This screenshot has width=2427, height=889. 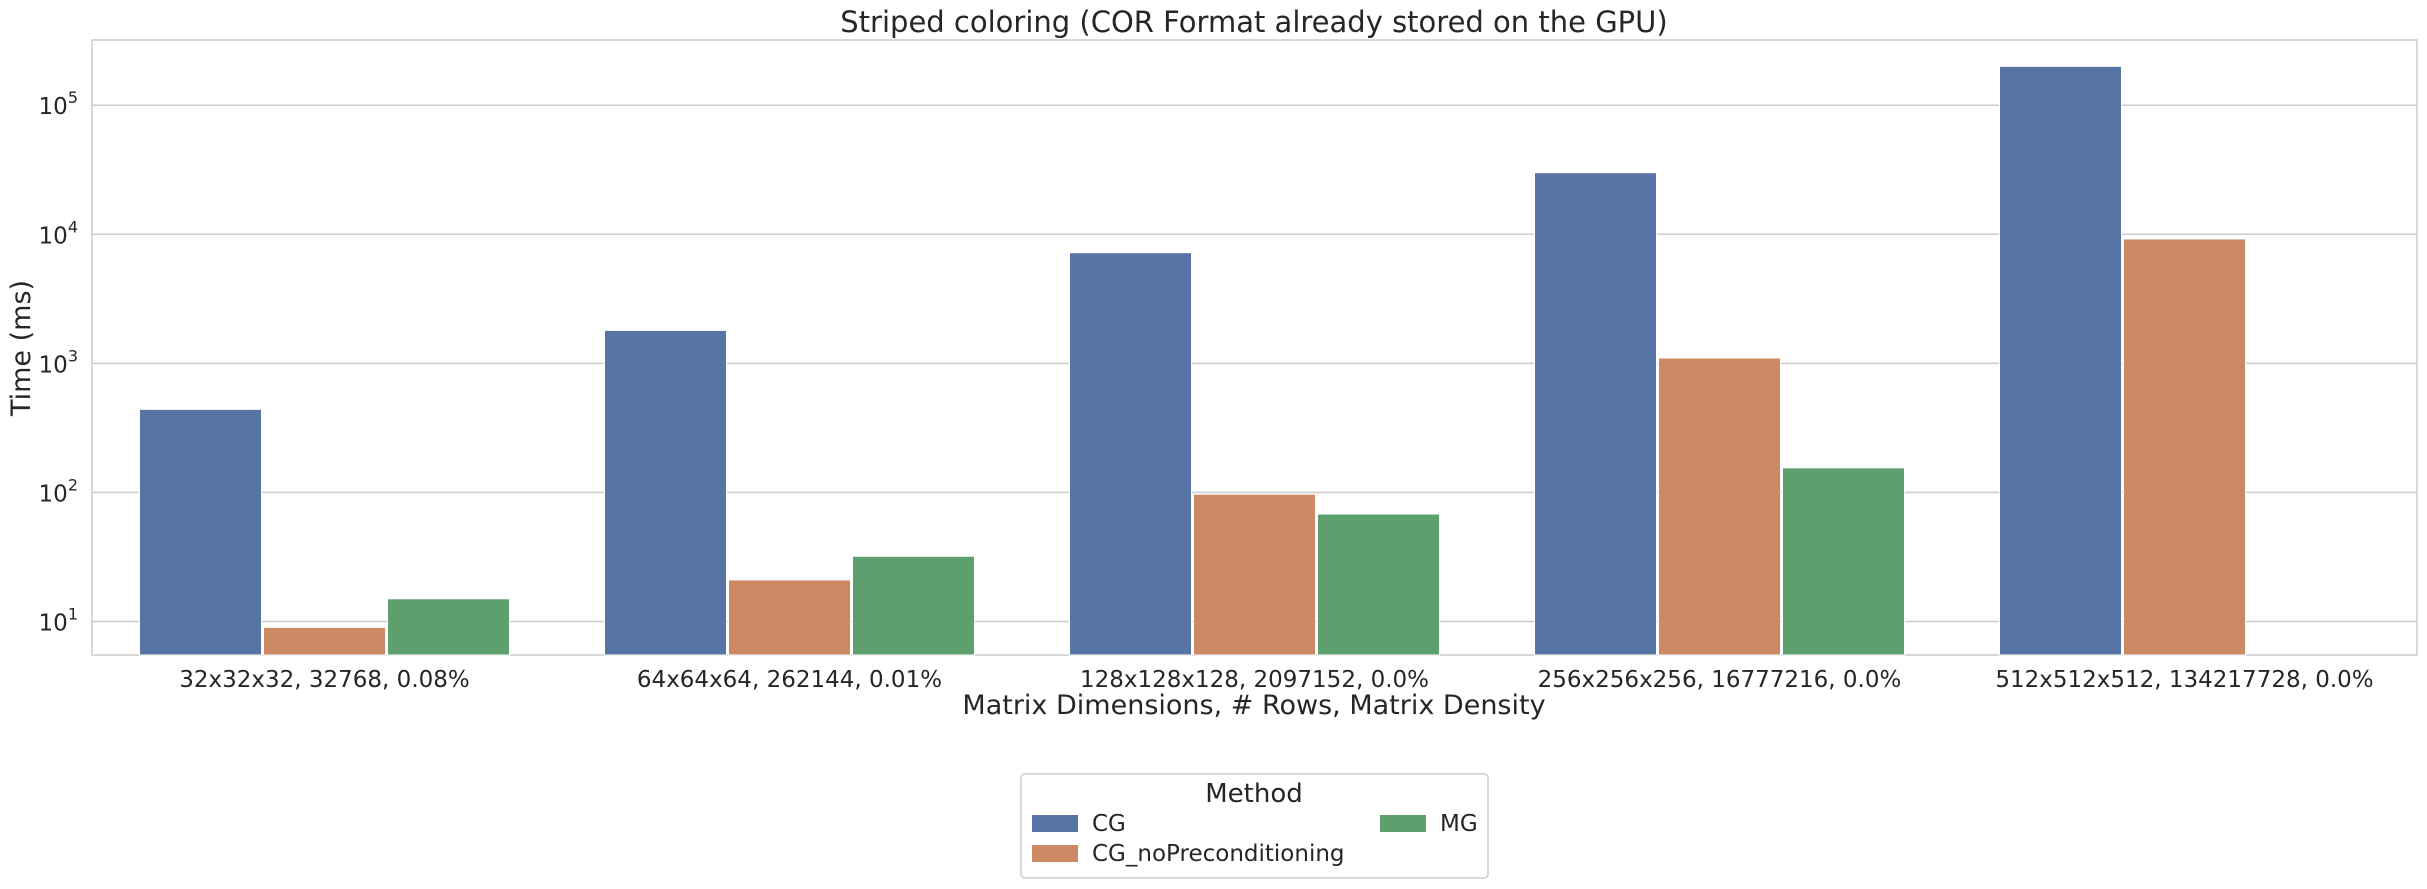 What do you see at coordinates (324, 680) in the screenshot?
I see `x-tick-label: 32x32x32, 32768, 0.08%` at bounding box center [324, 680].